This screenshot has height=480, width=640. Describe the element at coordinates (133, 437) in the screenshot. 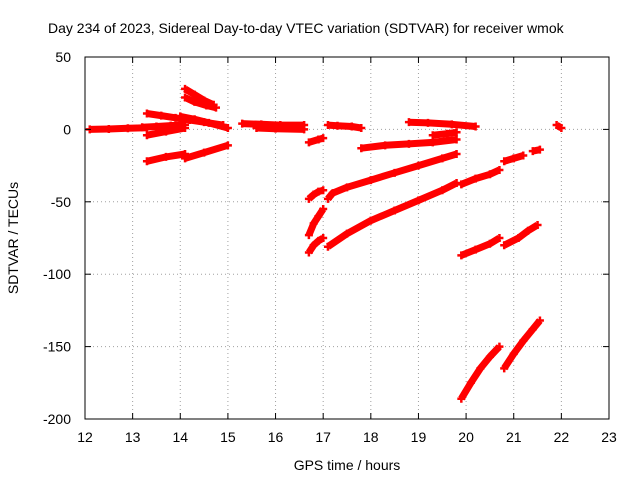

I see `x-tick-label: 13` at that location.